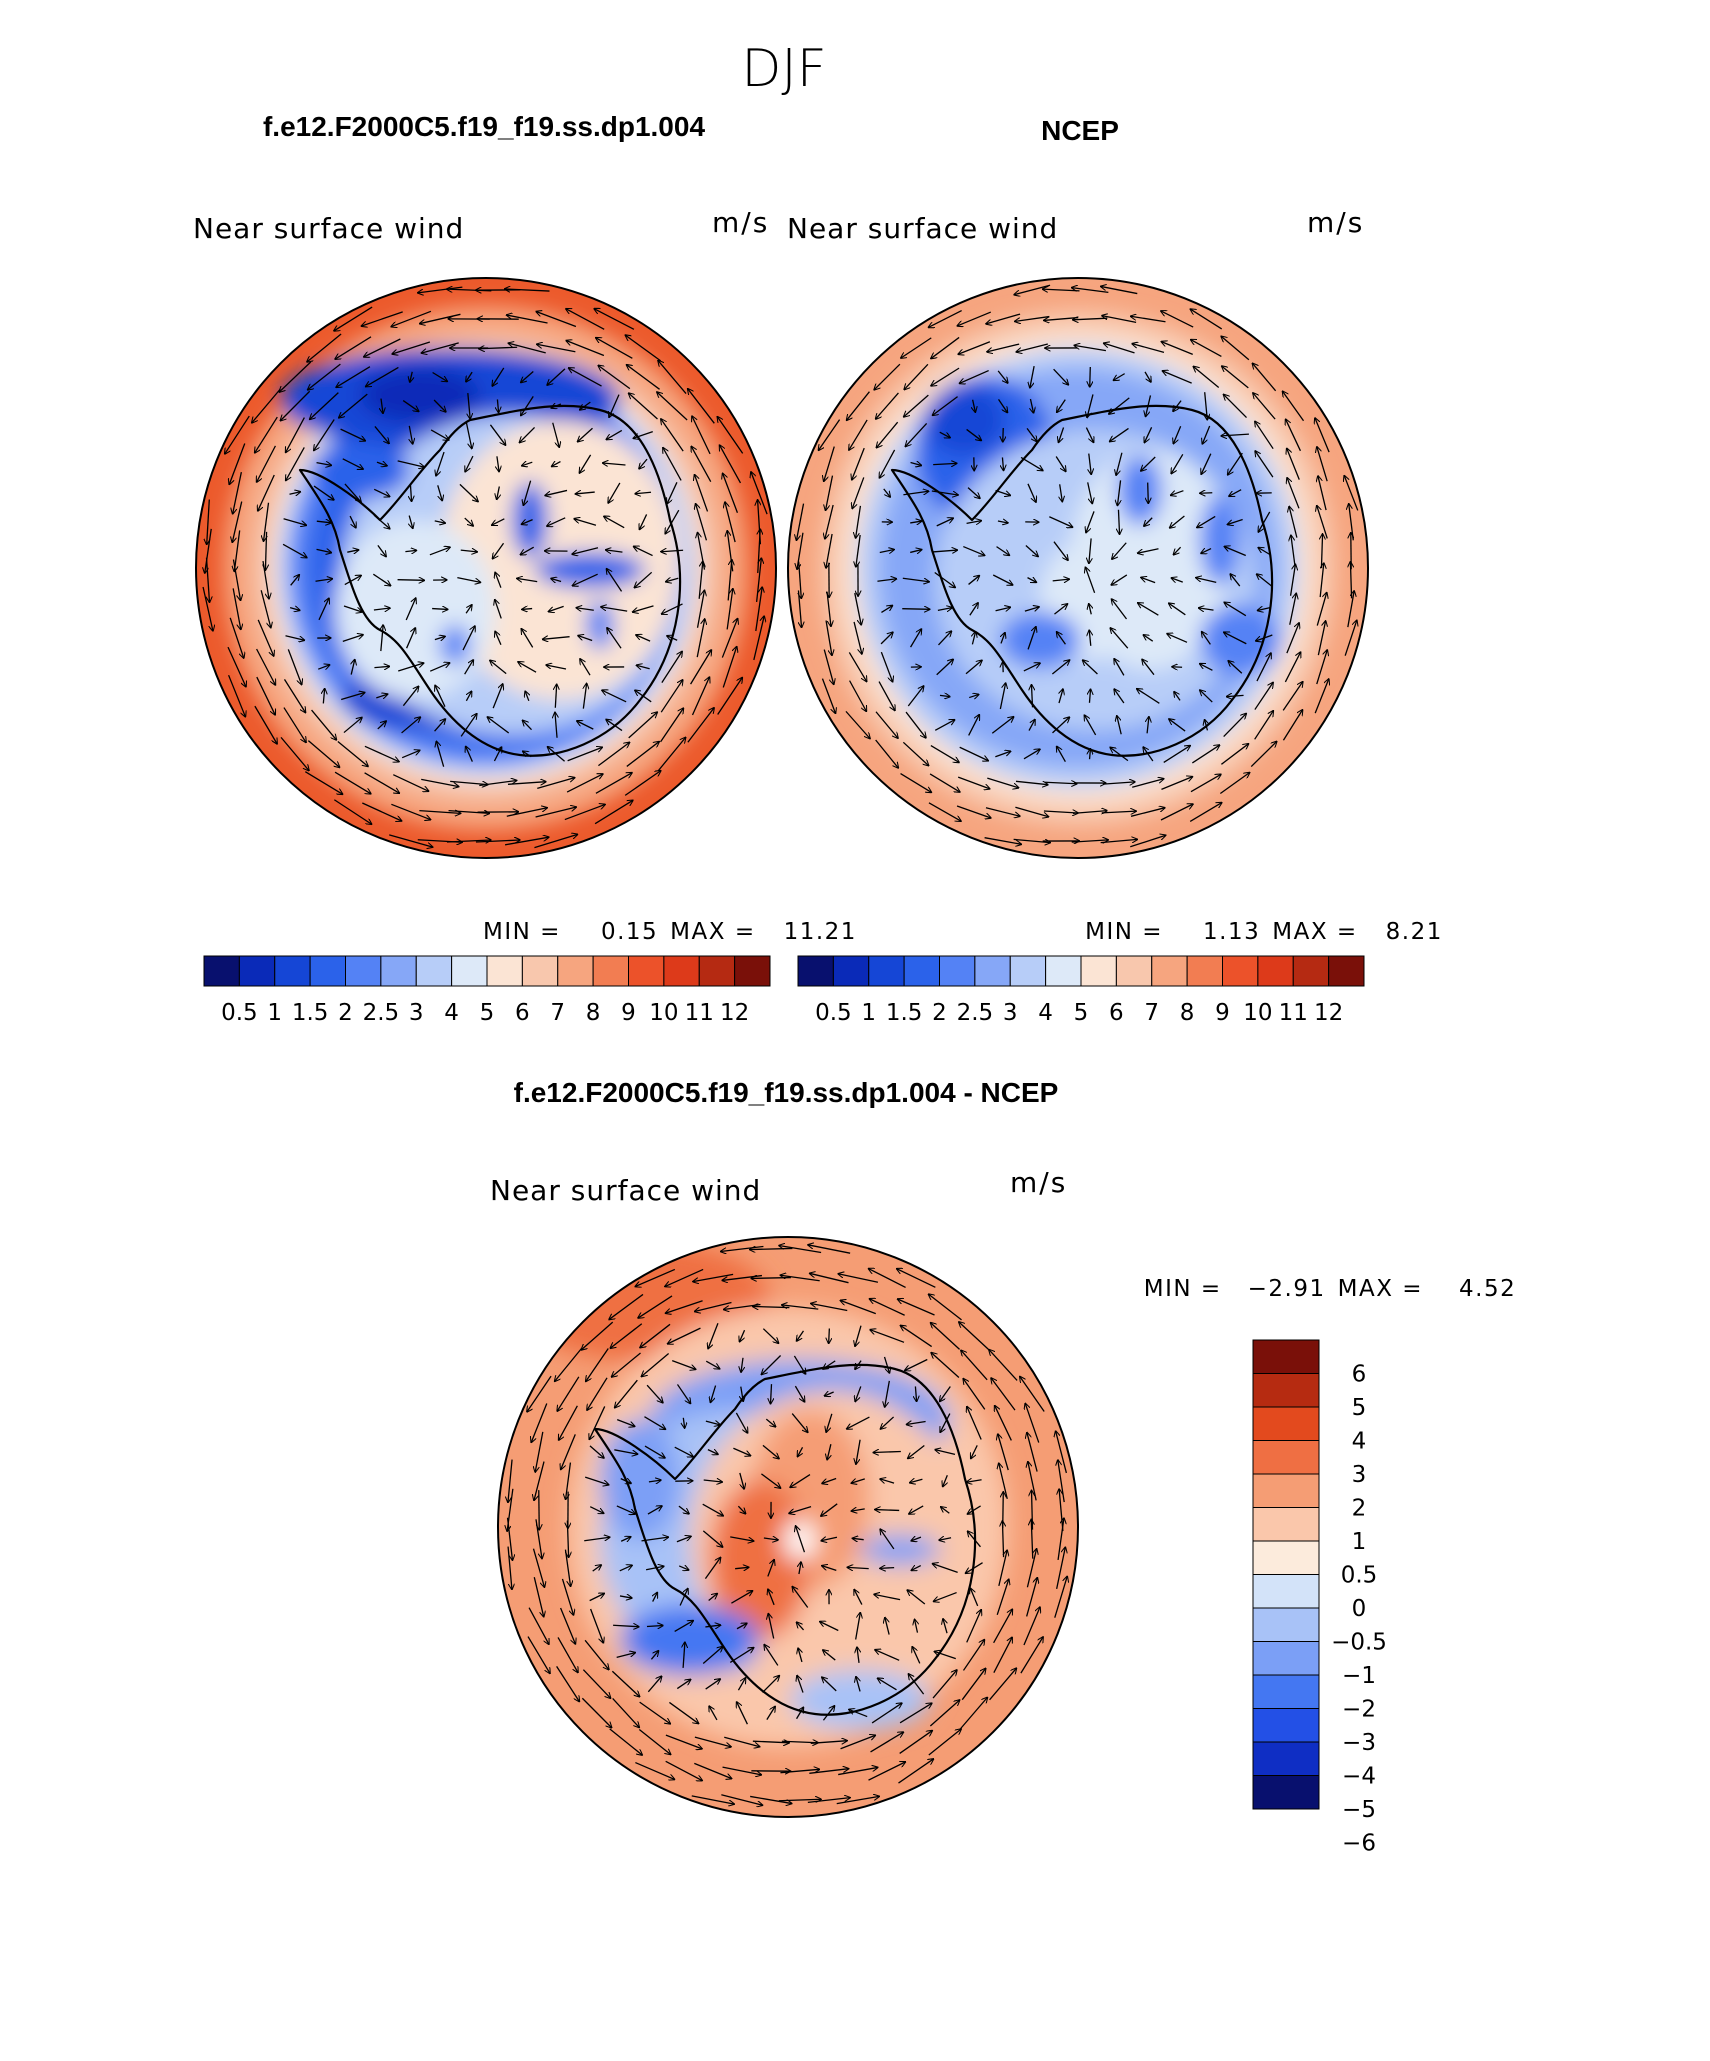  What do you see at coordinates (381, 1013) in the screenshot?
I see `colorbar-tick-label: 2.5` at bounding box center [381, 1013].